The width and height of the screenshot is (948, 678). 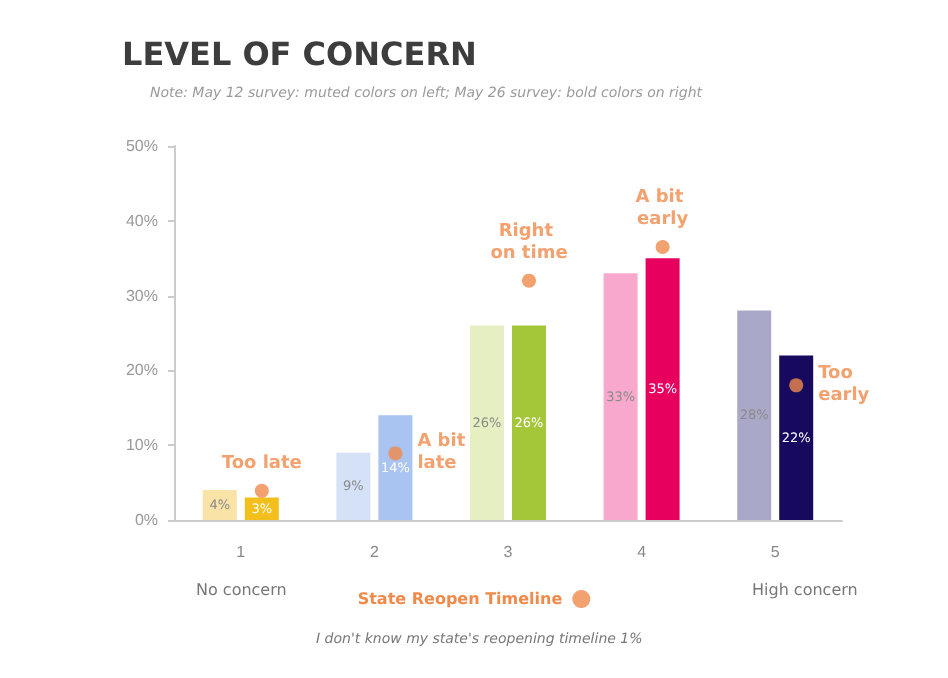 What do you see at coordinates (261, 463) in the screenshot?
I see `annotation: Too late` at bounding box center [261, 463].